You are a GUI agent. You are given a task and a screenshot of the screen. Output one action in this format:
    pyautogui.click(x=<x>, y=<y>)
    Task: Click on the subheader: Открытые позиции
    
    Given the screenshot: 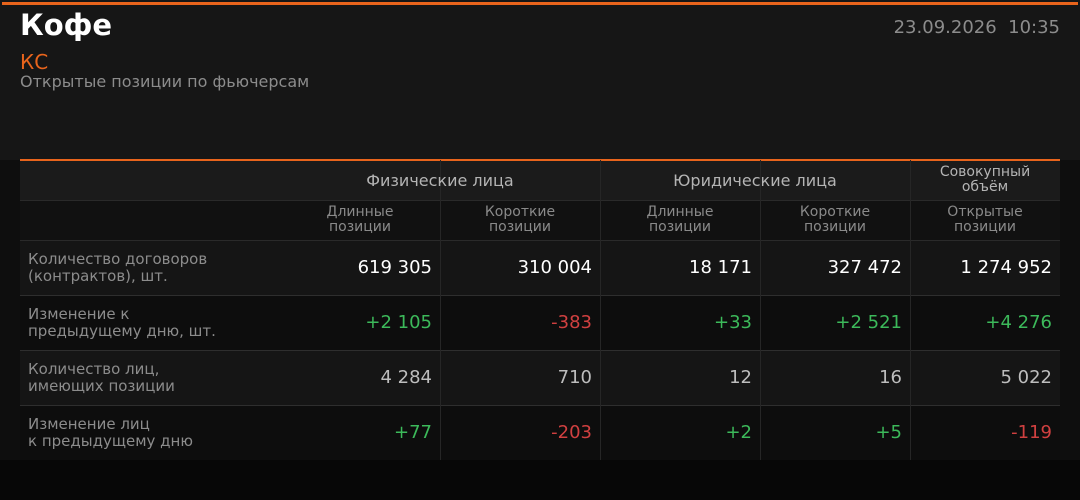 What is the action you would take?
    pyautogui.click(x=985, y=220)
    